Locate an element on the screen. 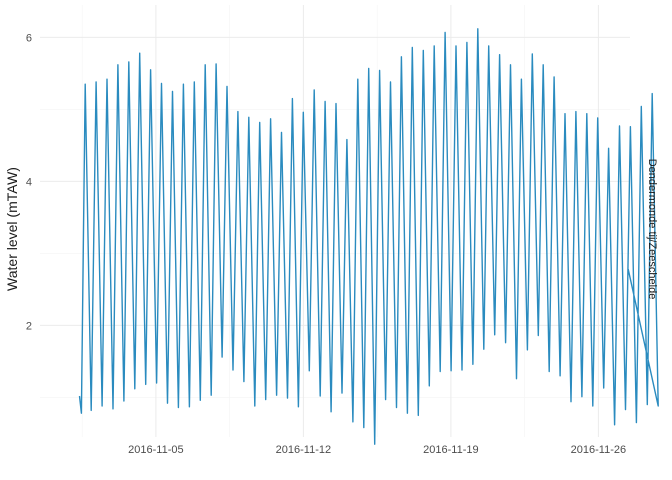 Image resolution: width=672 pixels, height=480 pixels. y-axis-ticks: 2 4 6 is located at coordinates (29, 182).